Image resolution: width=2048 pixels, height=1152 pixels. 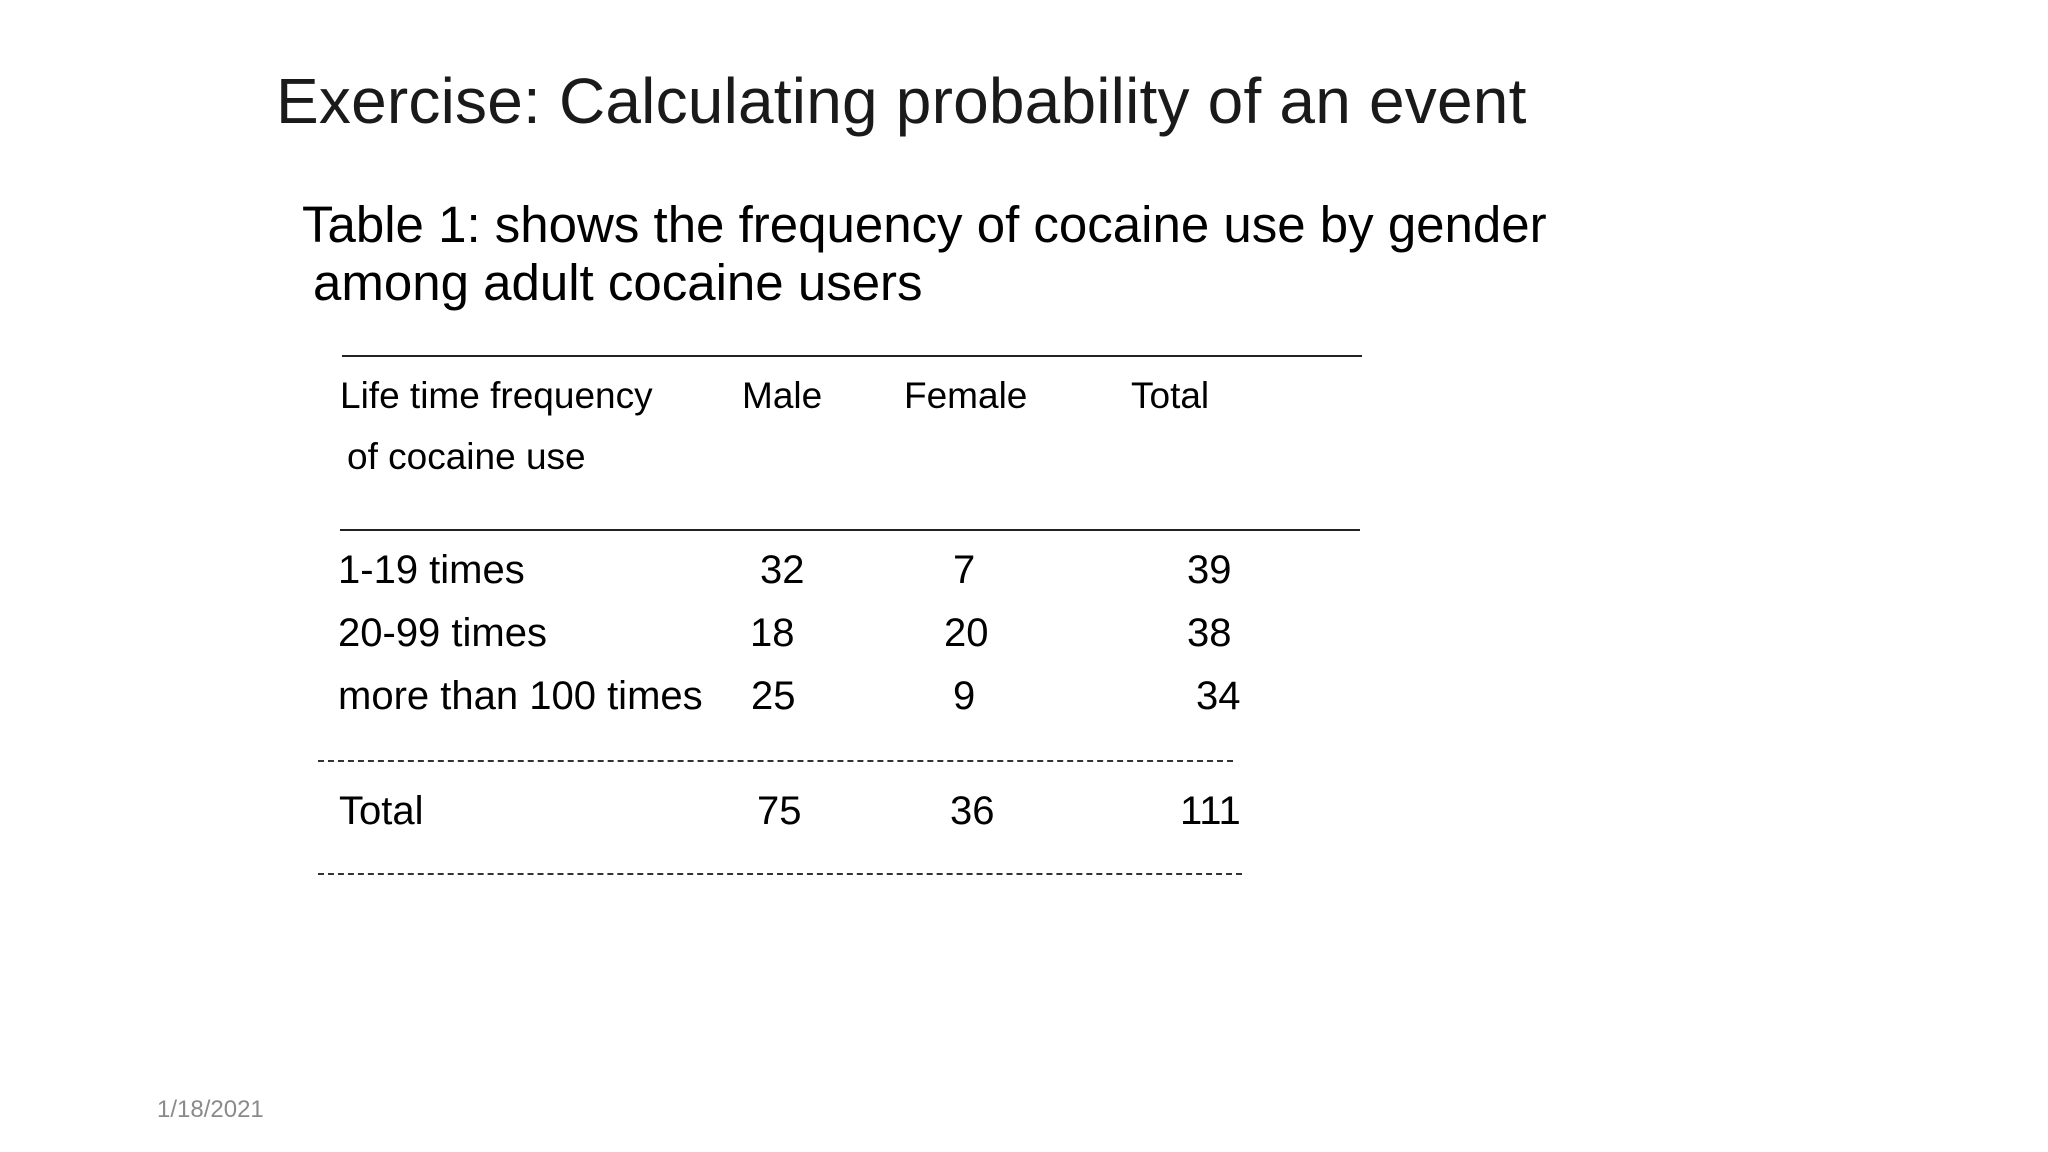 I want to click on table-top-rule, so click(x=852, y=356).